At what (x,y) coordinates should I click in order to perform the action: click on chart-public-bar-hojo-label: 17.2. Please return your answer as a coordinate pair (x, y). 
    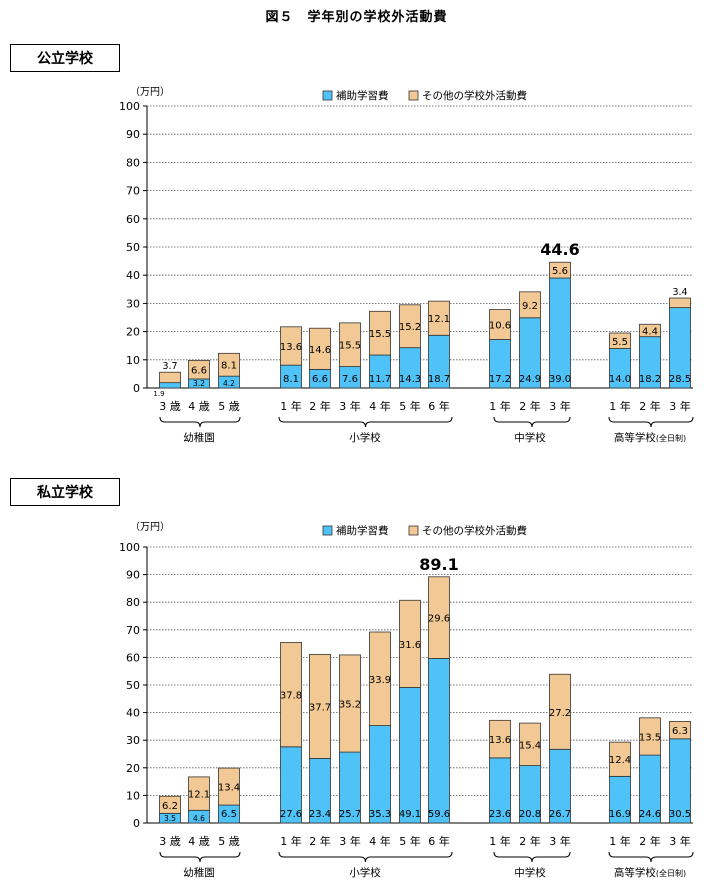
    Looking at the image, I should click on (500, 379).